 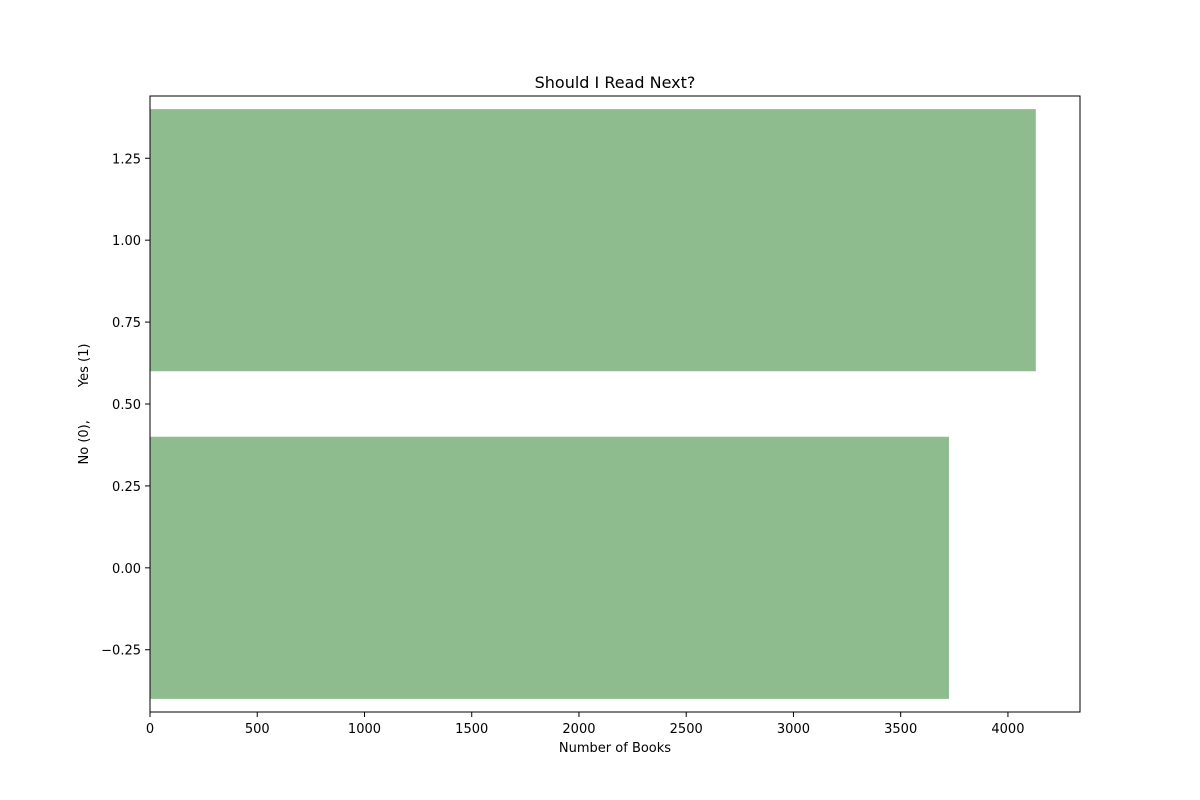 What do you see at coordinates (471, 729) in the screenshot?
I see `x-tick-label: 1500` at bounding box center [471, 729].